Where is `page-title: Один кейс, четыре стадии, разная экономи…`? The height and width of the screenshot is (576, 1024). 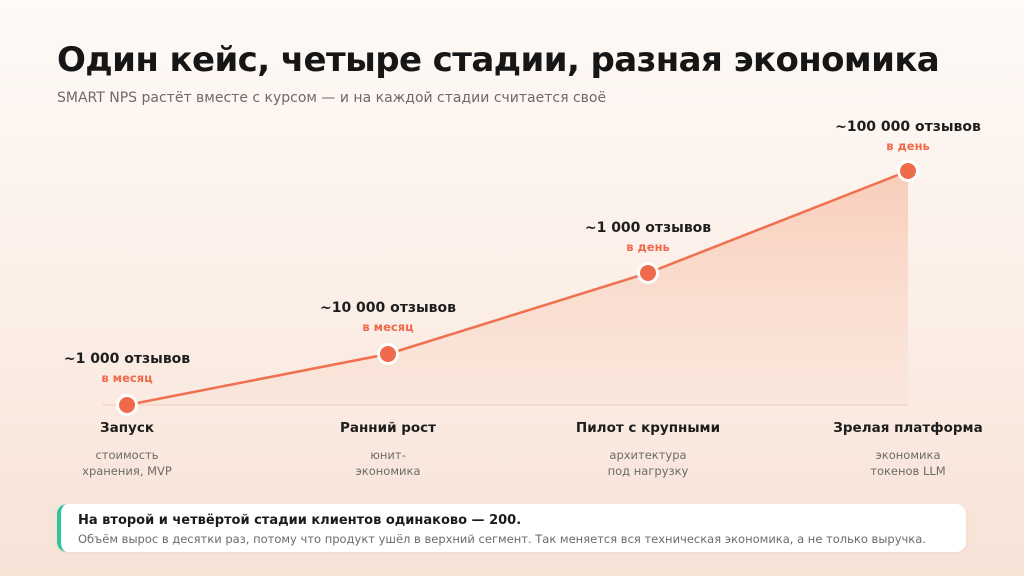
page-title: Один кейс, четыре стадии, разная экономи… is located at coordinates (498, 60).